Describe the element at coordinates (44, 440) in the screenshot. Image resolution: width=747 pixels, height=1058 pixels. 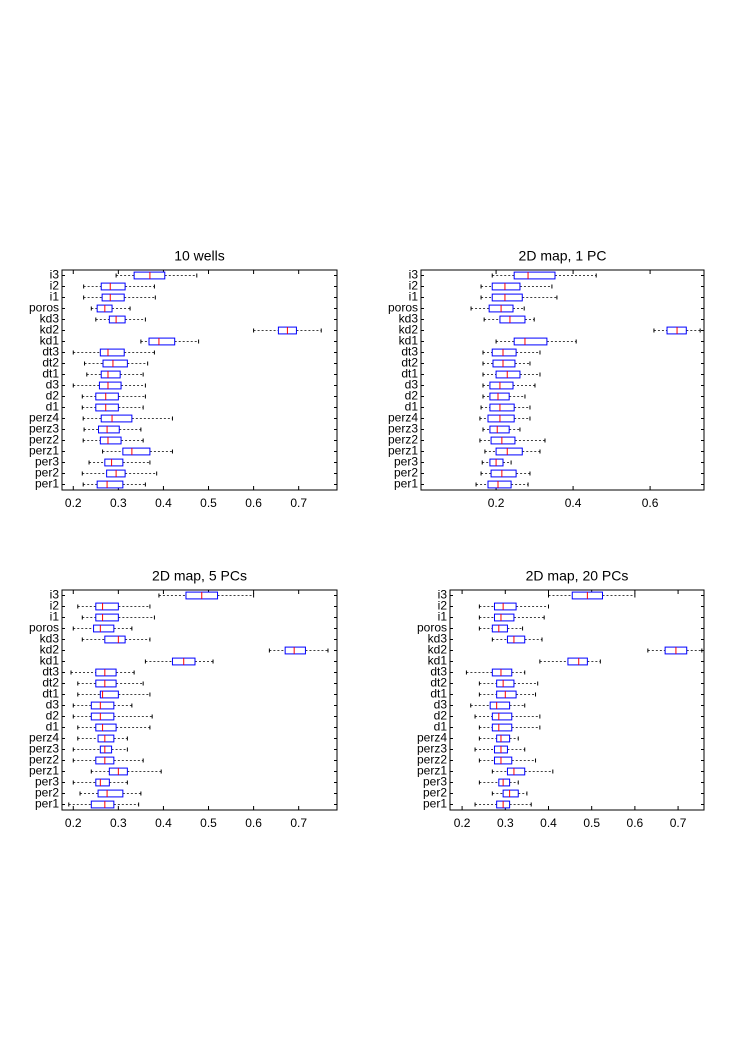
I see `y-tick-label: perz2` at that location.